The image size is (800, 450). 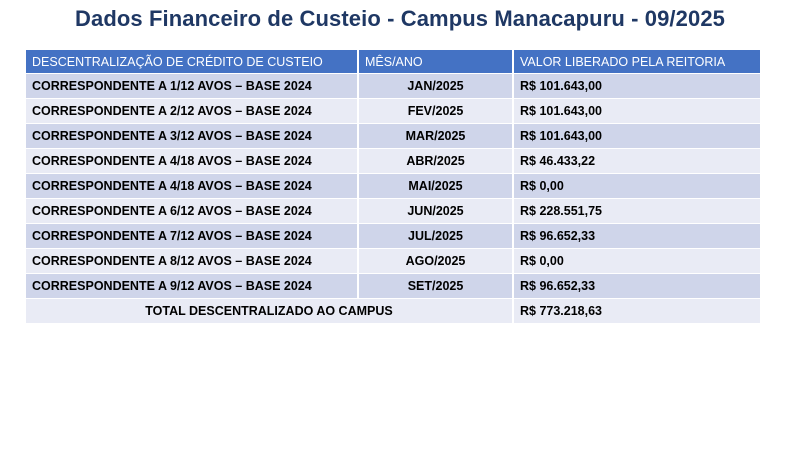 What do you see at coordinates (636, 310) in the screenshot?
I see `total-value: R$ 773.218,63` at bounding box center [636, 310].